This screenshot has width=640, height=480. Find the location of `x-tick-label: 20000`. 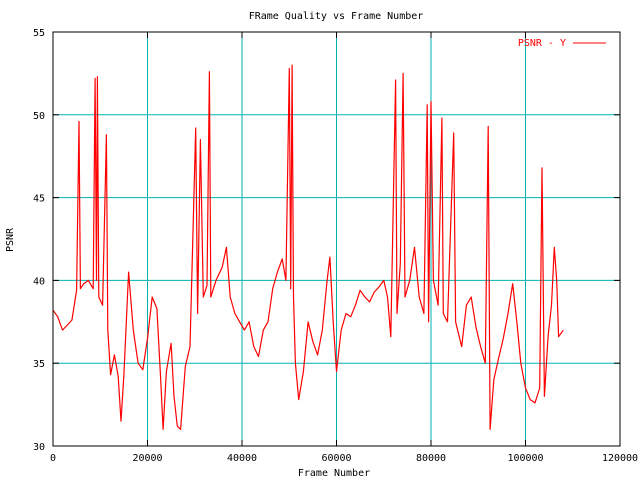

x-tick-label: 20000 is located at coordinates (147, 458).